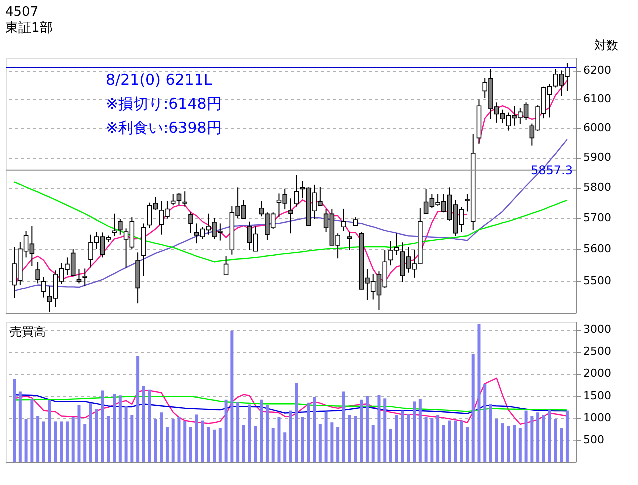 The width and height of the screenshot is (638, 485). Describe the element at coordinates (552, 170) in the screenshot. I see `ref-line-label: 5857.3` at that location.